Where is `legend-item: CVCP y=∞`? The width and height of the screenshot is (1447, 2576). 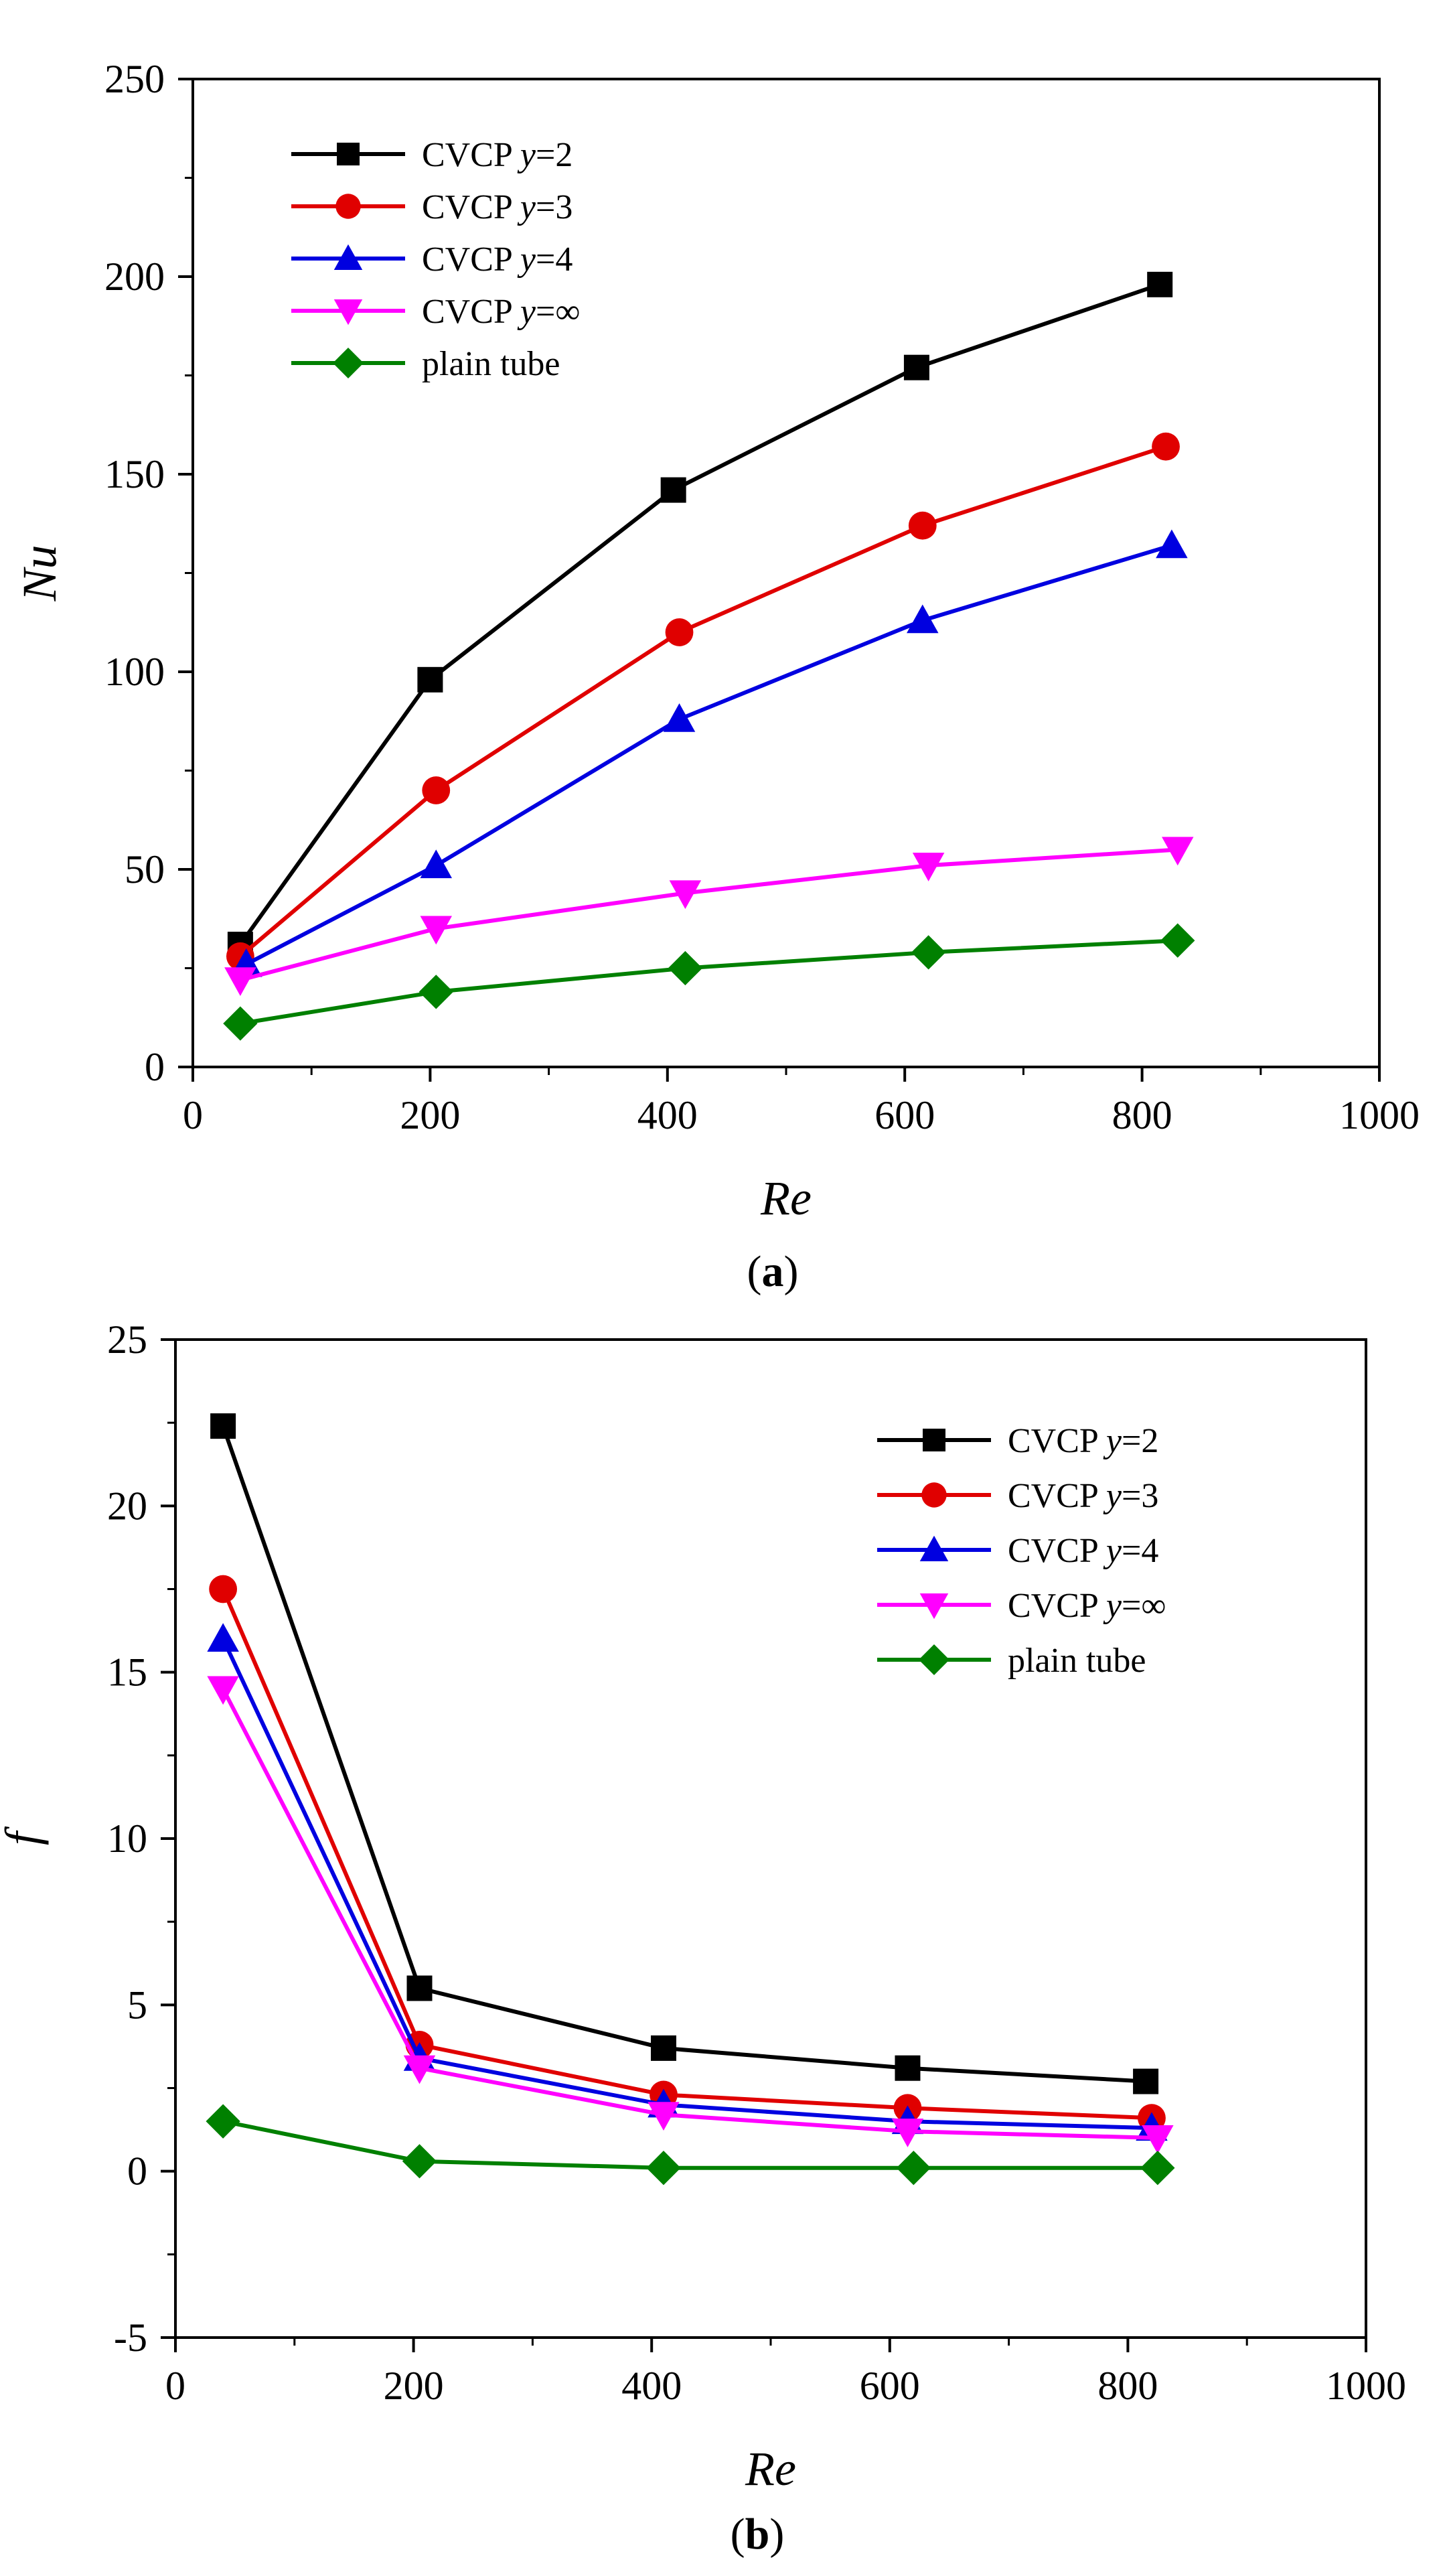 legend-item: CVCP y=∞ is located at coordinates (436, 312).